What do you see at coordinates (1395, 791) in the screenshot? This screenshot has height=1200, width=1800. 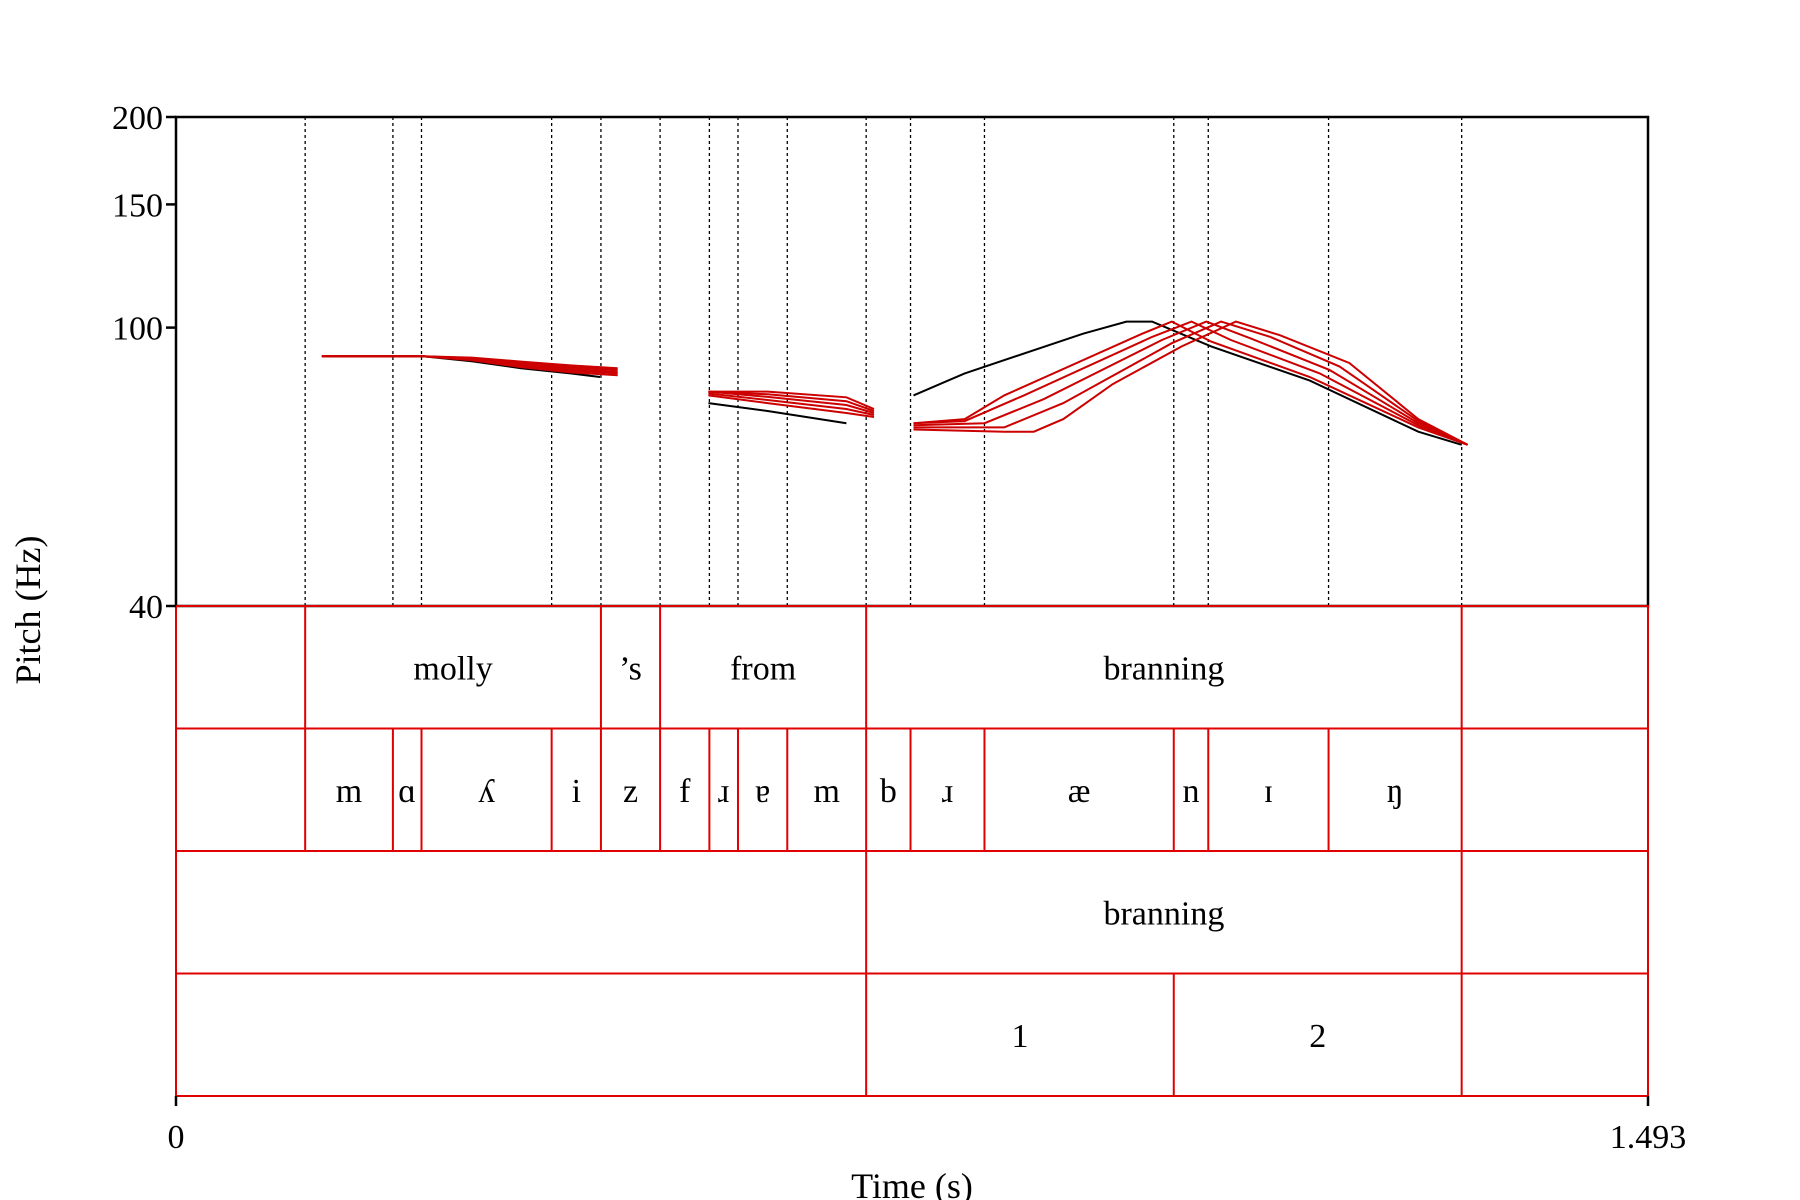 I see `phones-interval-label: ŋ` at bounding box center [1395, 791].